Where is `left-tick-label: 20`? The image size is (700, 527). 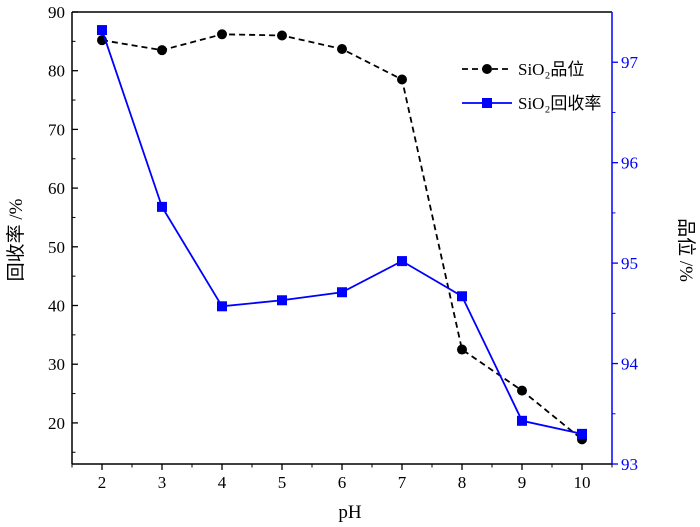 left-tick-label: 20 is located at coordinates (56, 423).